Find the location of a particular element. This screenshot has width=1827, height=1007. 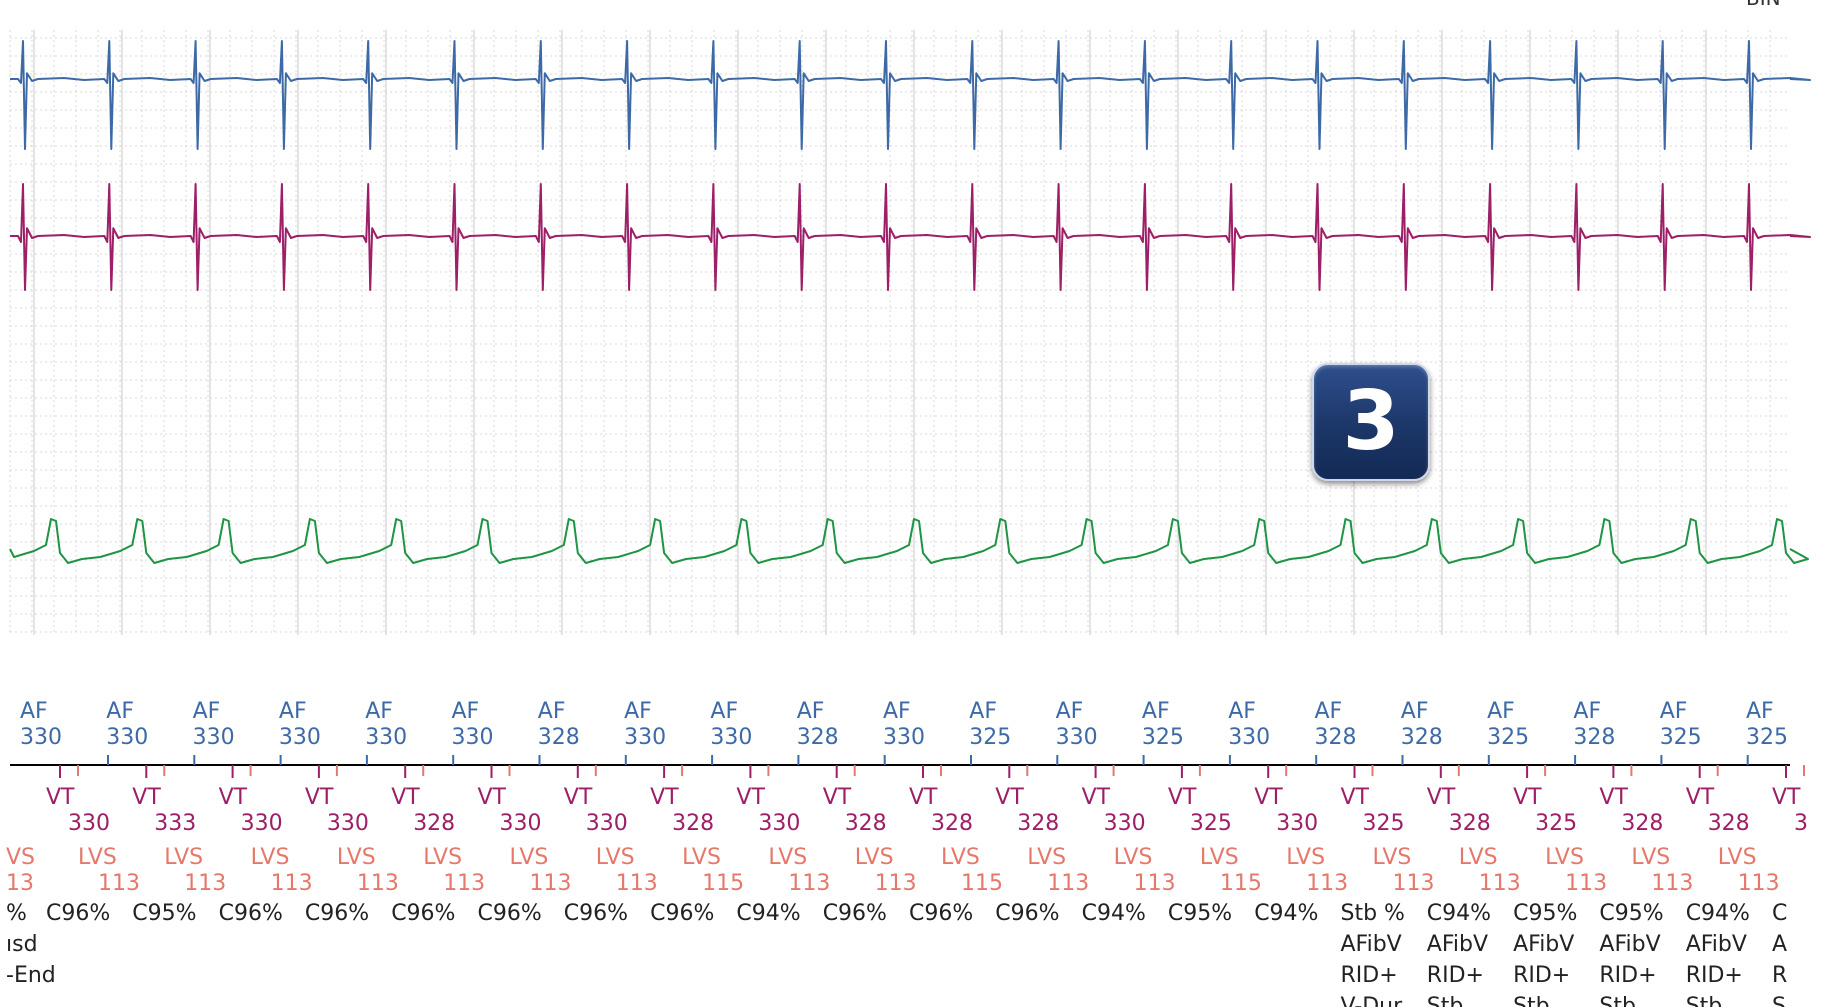

lvs-marker-label: VS is located at coordinates (20, 857).